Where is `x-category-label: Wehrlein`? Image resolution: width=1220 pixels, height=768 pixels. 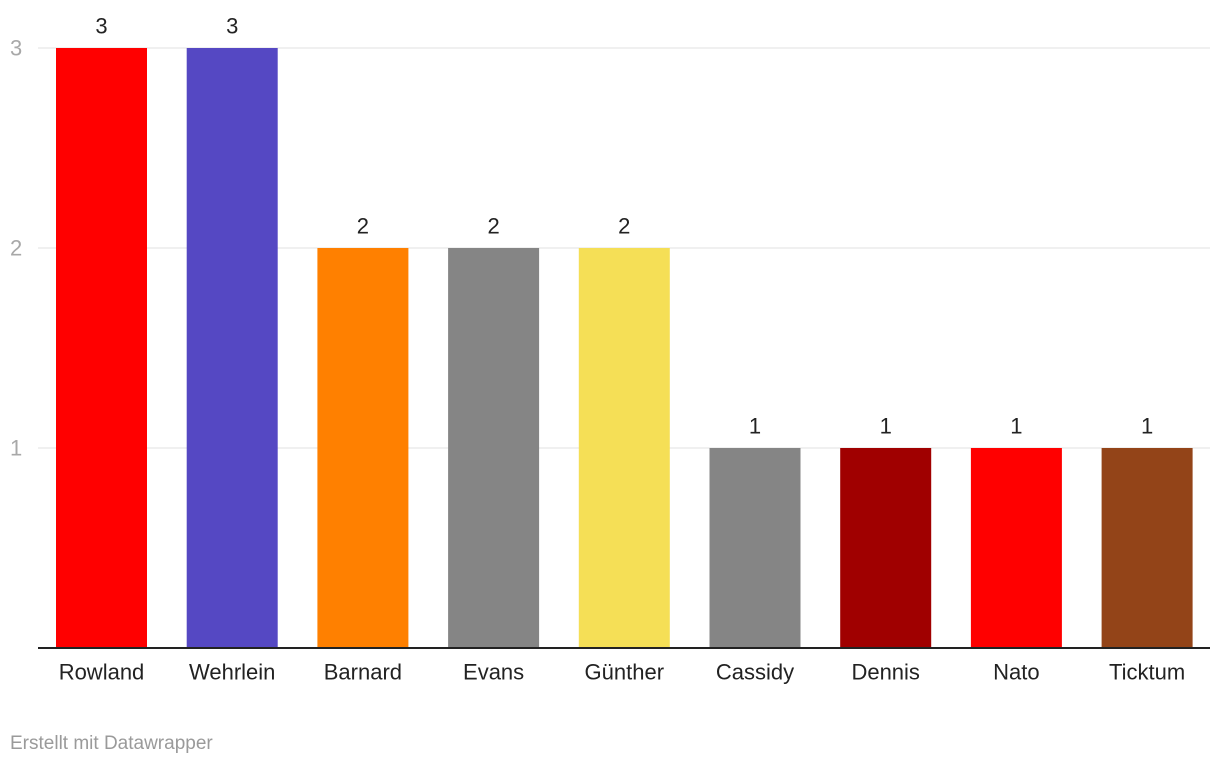
x-category-label: Wehrlein is located at coordinates (232, 672).